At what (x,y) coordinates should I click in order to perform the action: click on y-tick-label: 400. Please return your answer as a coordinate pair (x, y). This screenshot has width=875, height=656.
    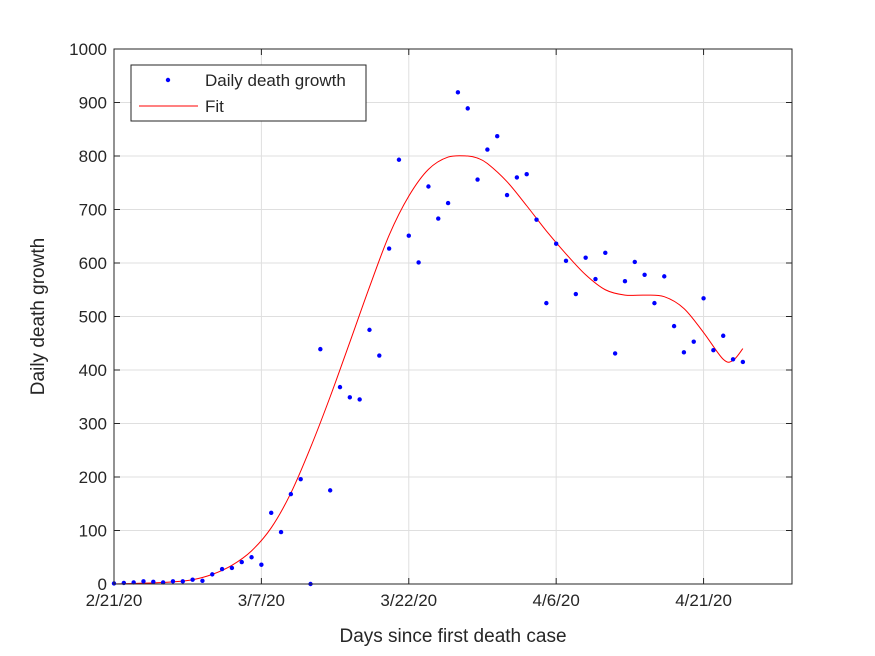
    Looking at the image, I should click on (93, 370).